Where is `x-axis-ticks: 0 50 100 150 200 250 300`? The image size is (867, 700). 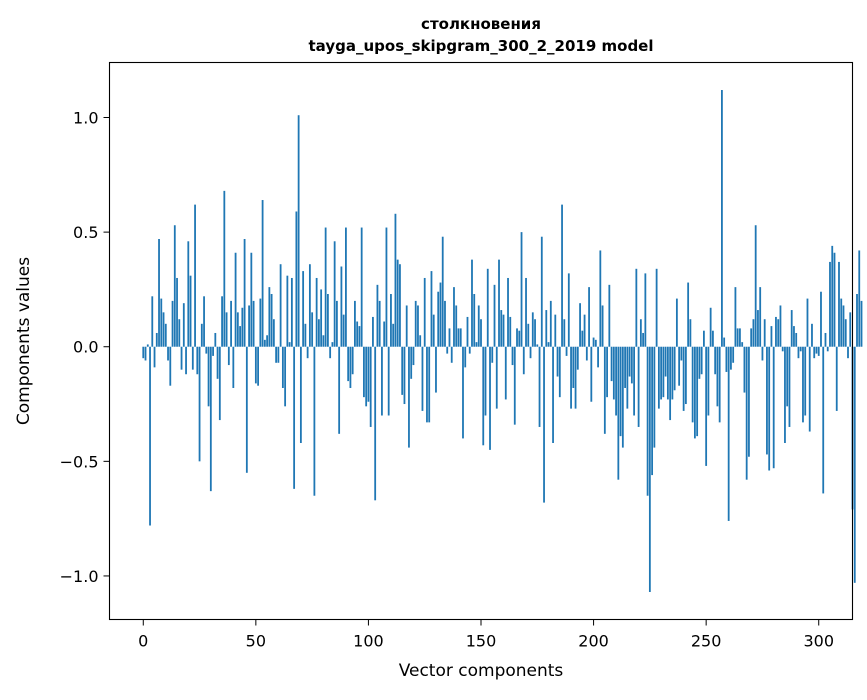 x-axis-ticks: 0 50 100 150 200 250 300 is located at coordinates (486, 635).